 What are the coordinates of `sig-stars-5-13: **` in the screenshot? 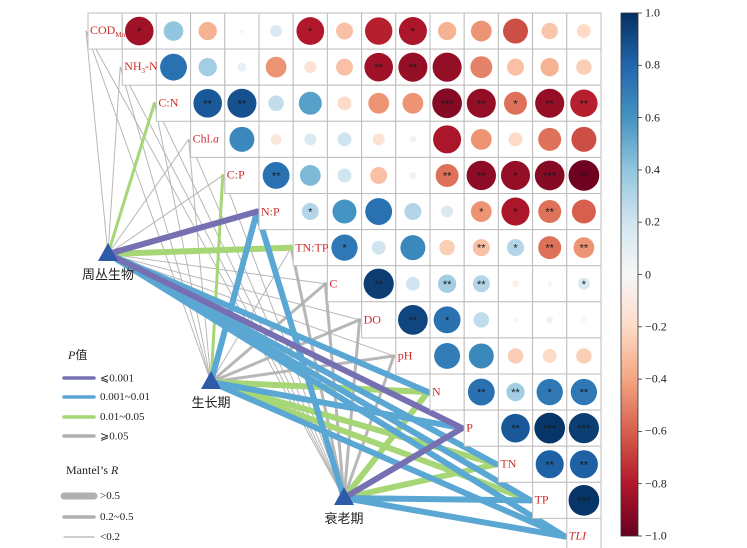 It's located at (549, 213).